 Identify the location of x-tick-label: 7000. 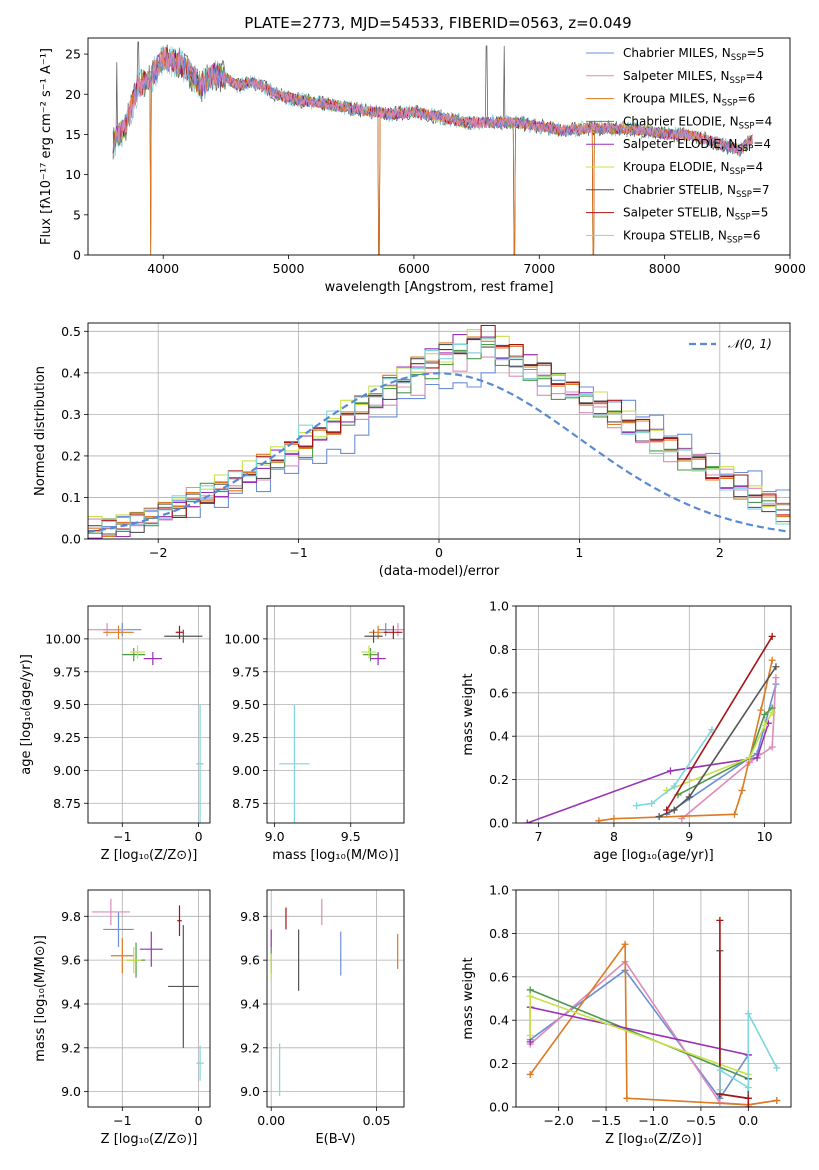
(539, 268).